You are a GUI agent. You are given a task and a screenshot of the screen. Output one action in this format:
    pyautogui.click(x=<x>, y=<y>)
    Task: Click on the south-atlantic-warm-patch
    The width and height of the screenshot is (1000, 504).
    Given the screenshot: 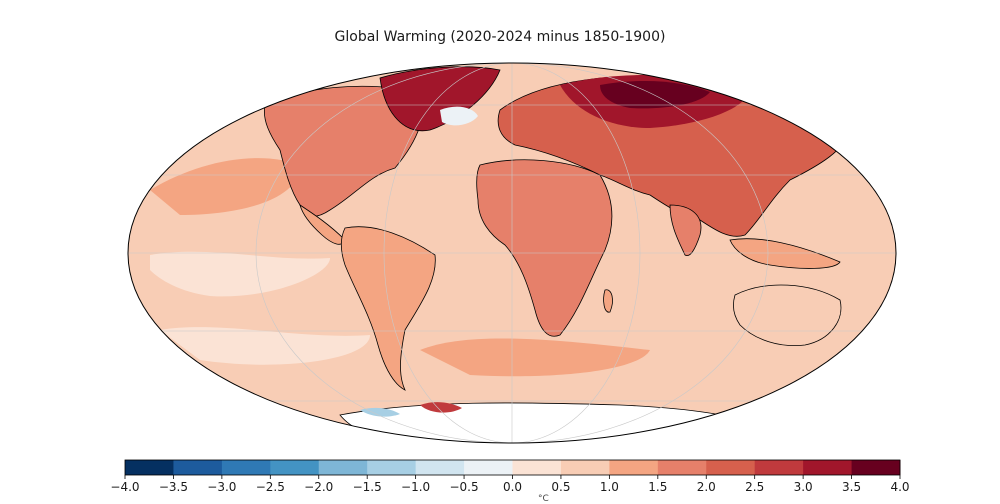 What is the action you would take?
    pyautogui.click(x=535, y=357)
    